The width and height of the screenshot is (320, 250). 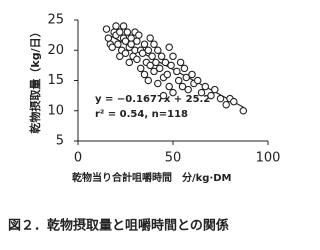 I want to click on y-tick-label: 20, so click(x=55, y=50).